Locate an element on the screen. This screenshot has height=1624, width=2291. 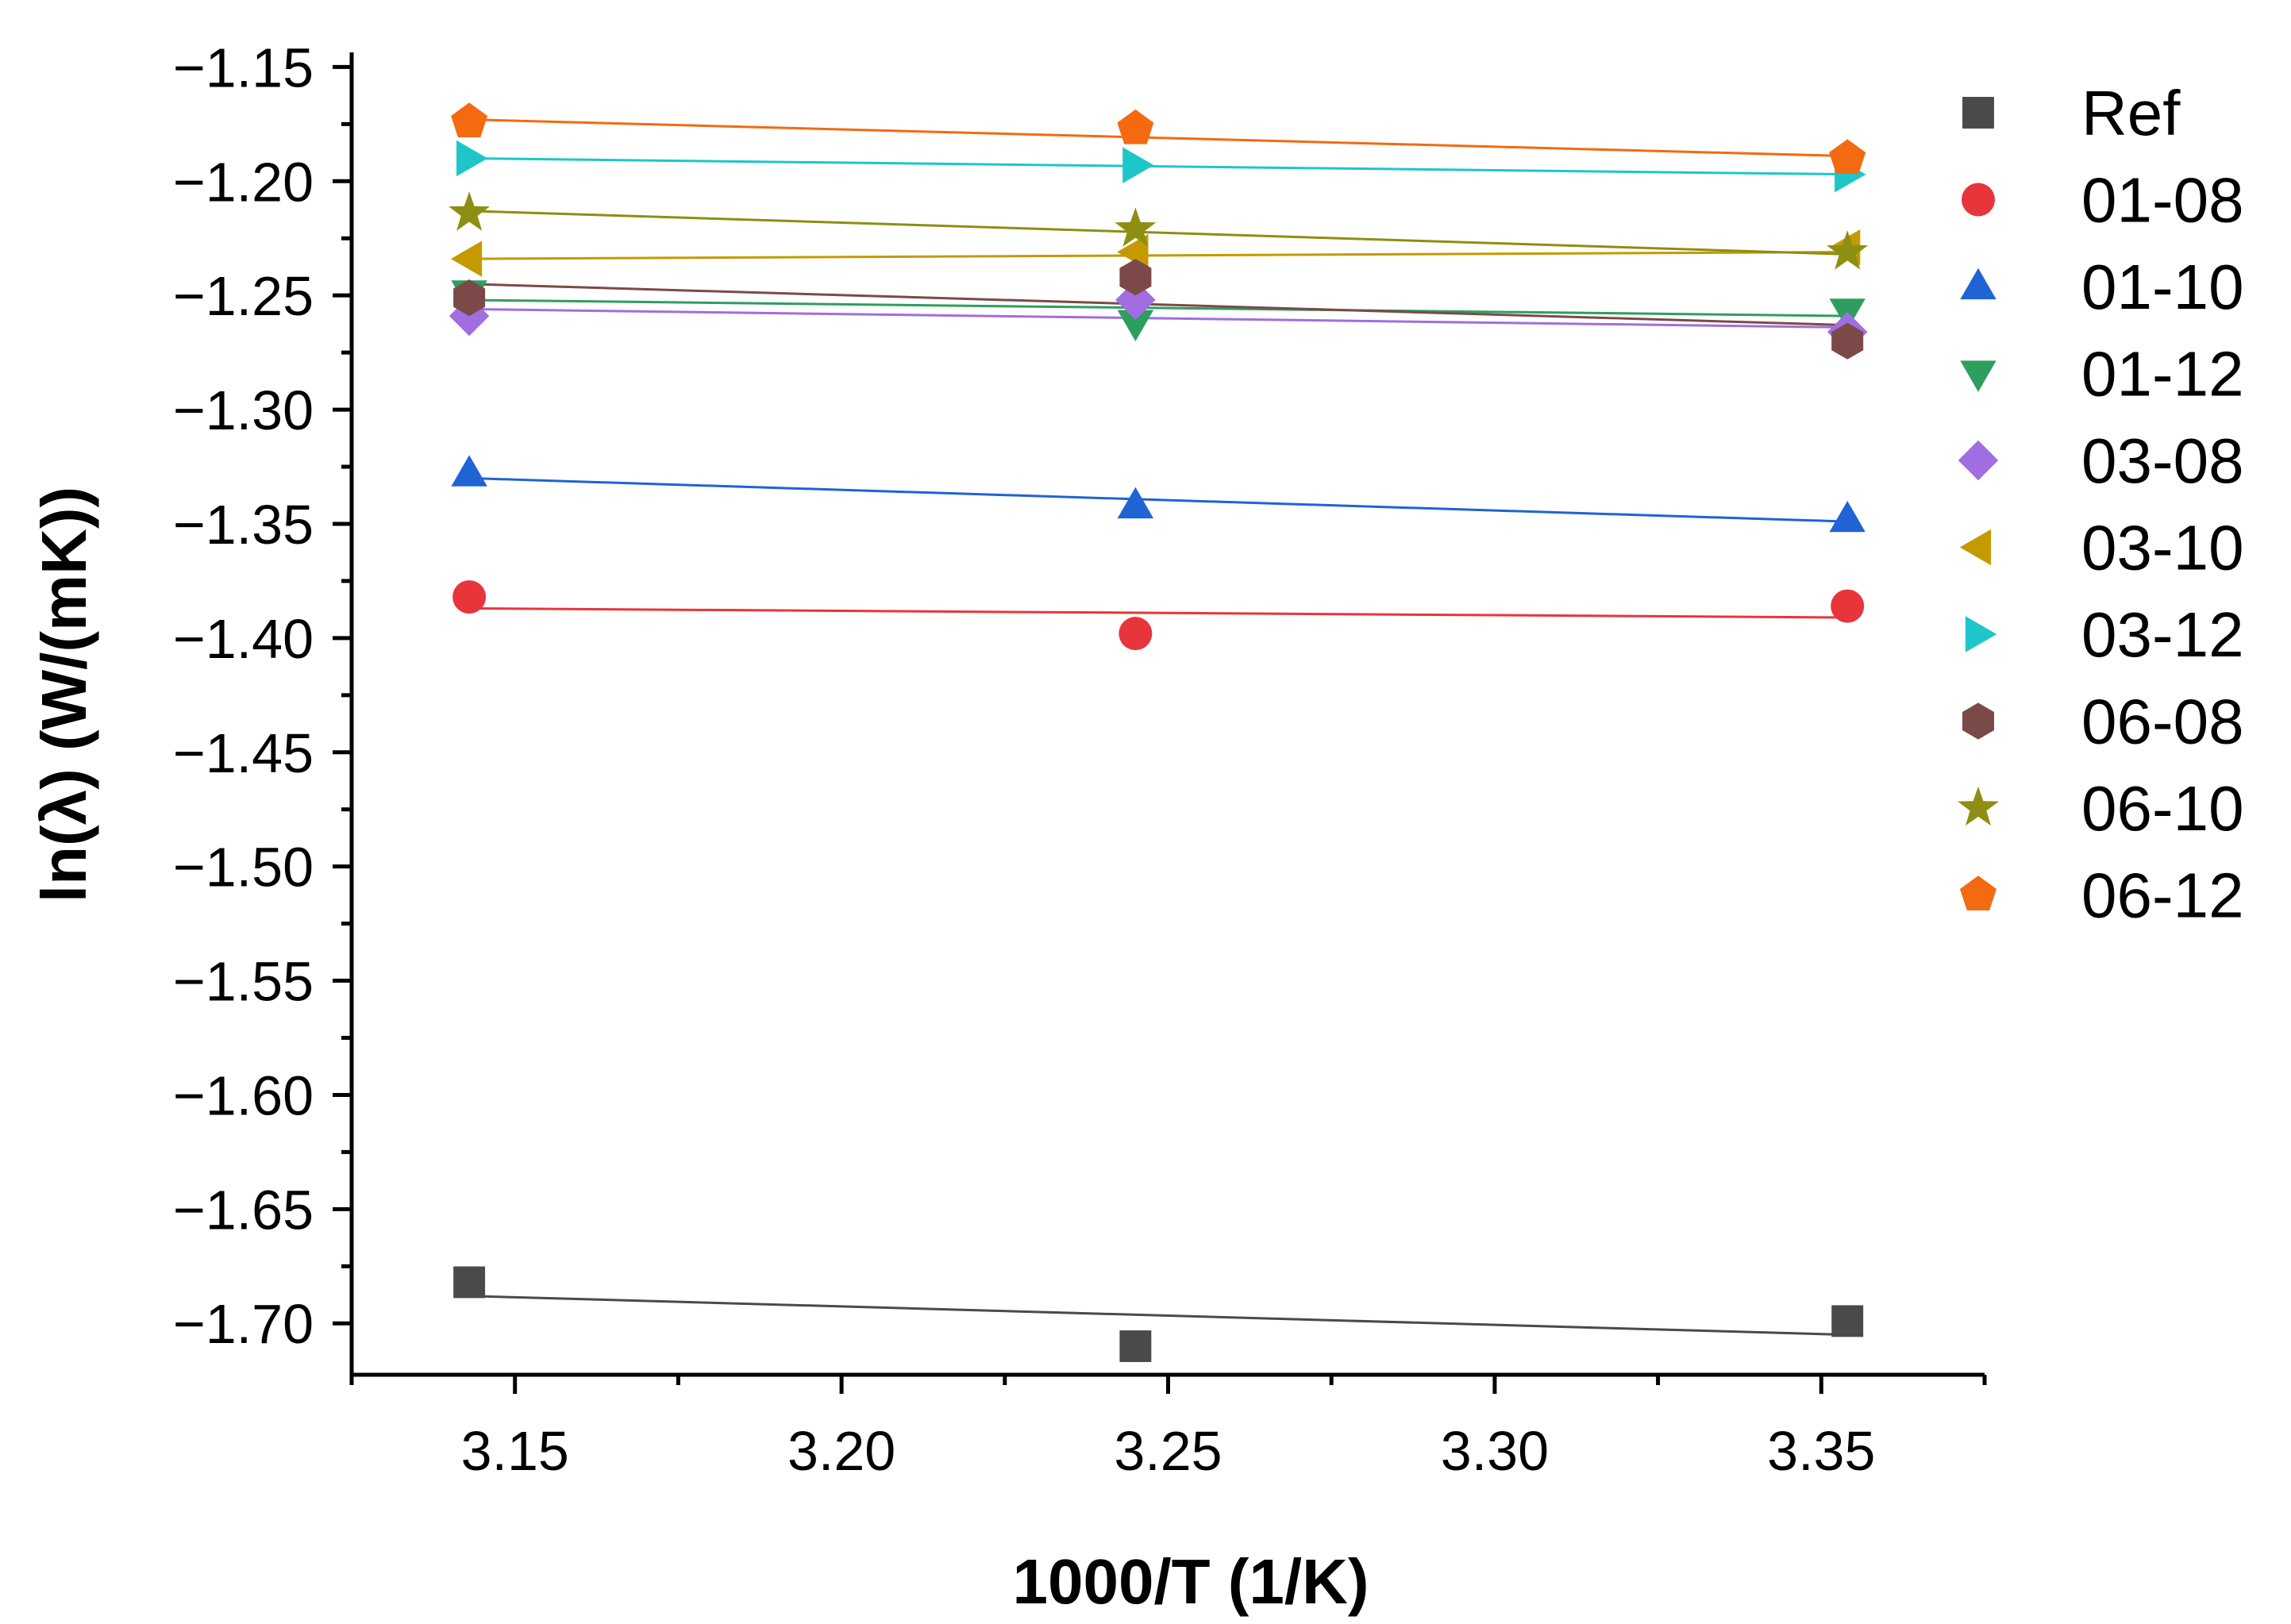
x-tick-label: 3.25 is located at coordinates (1168, 1451).